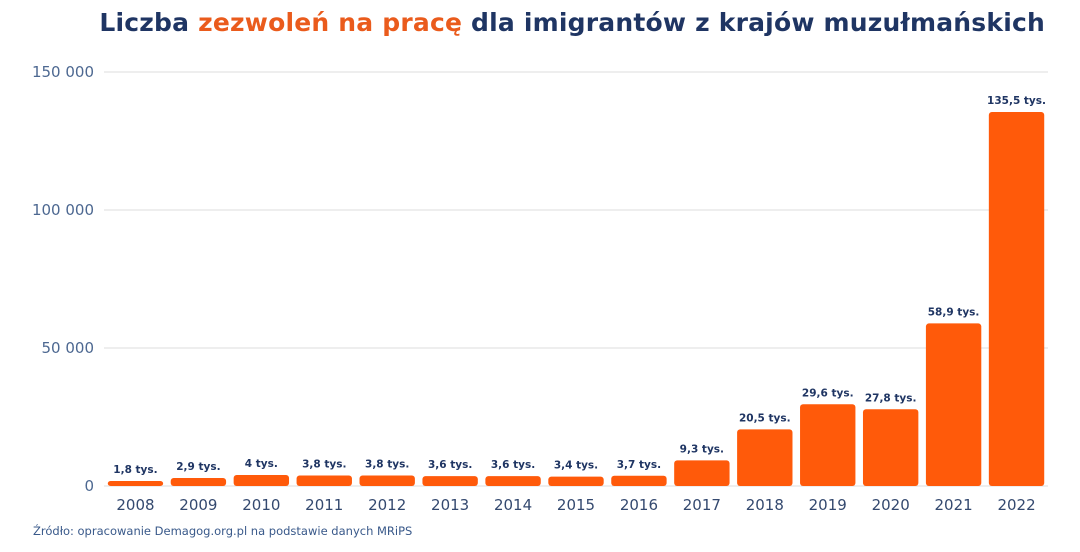  I want to click on x-tick-label: 2011, so click(324, 505).